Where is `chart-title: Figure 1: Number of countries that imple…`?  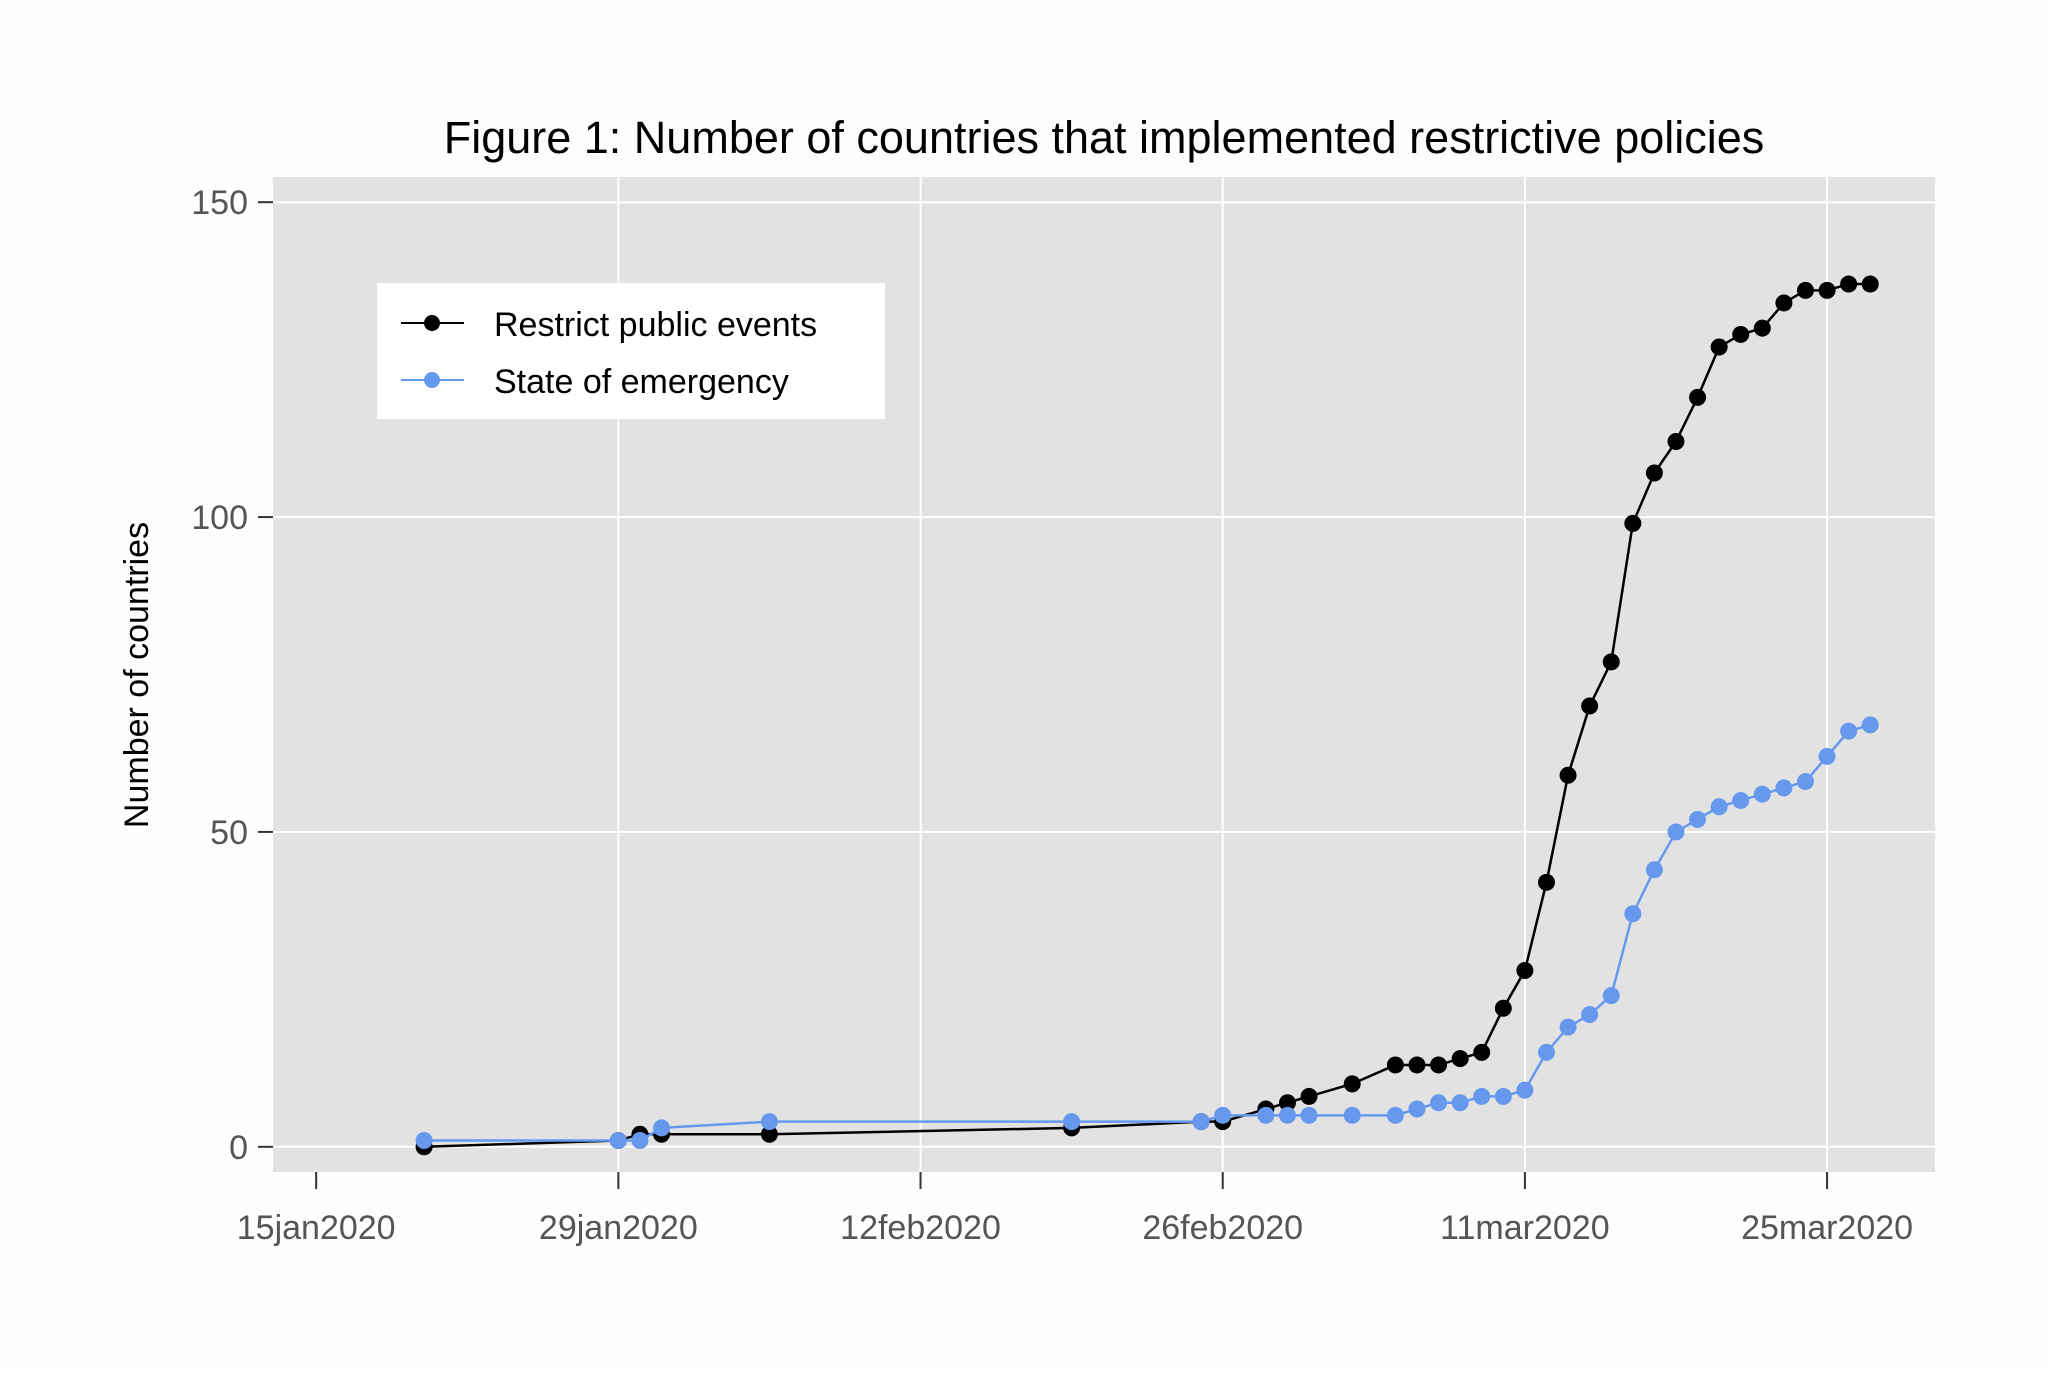
chart-title: Figure 1: Number of countries that imple… is located at coordinates (1104, 137).